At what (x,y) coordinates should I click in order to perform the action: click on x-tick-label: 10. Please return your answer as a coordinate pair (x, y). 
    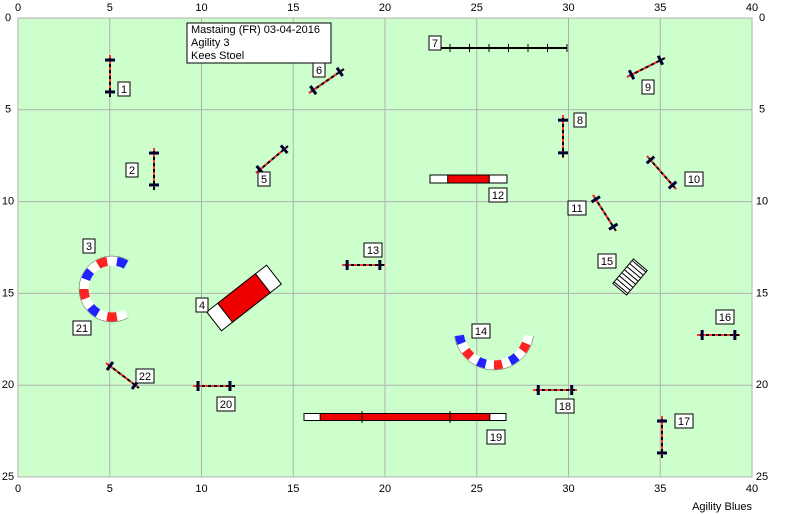
    Looking at the image, I should click on (201, 489).